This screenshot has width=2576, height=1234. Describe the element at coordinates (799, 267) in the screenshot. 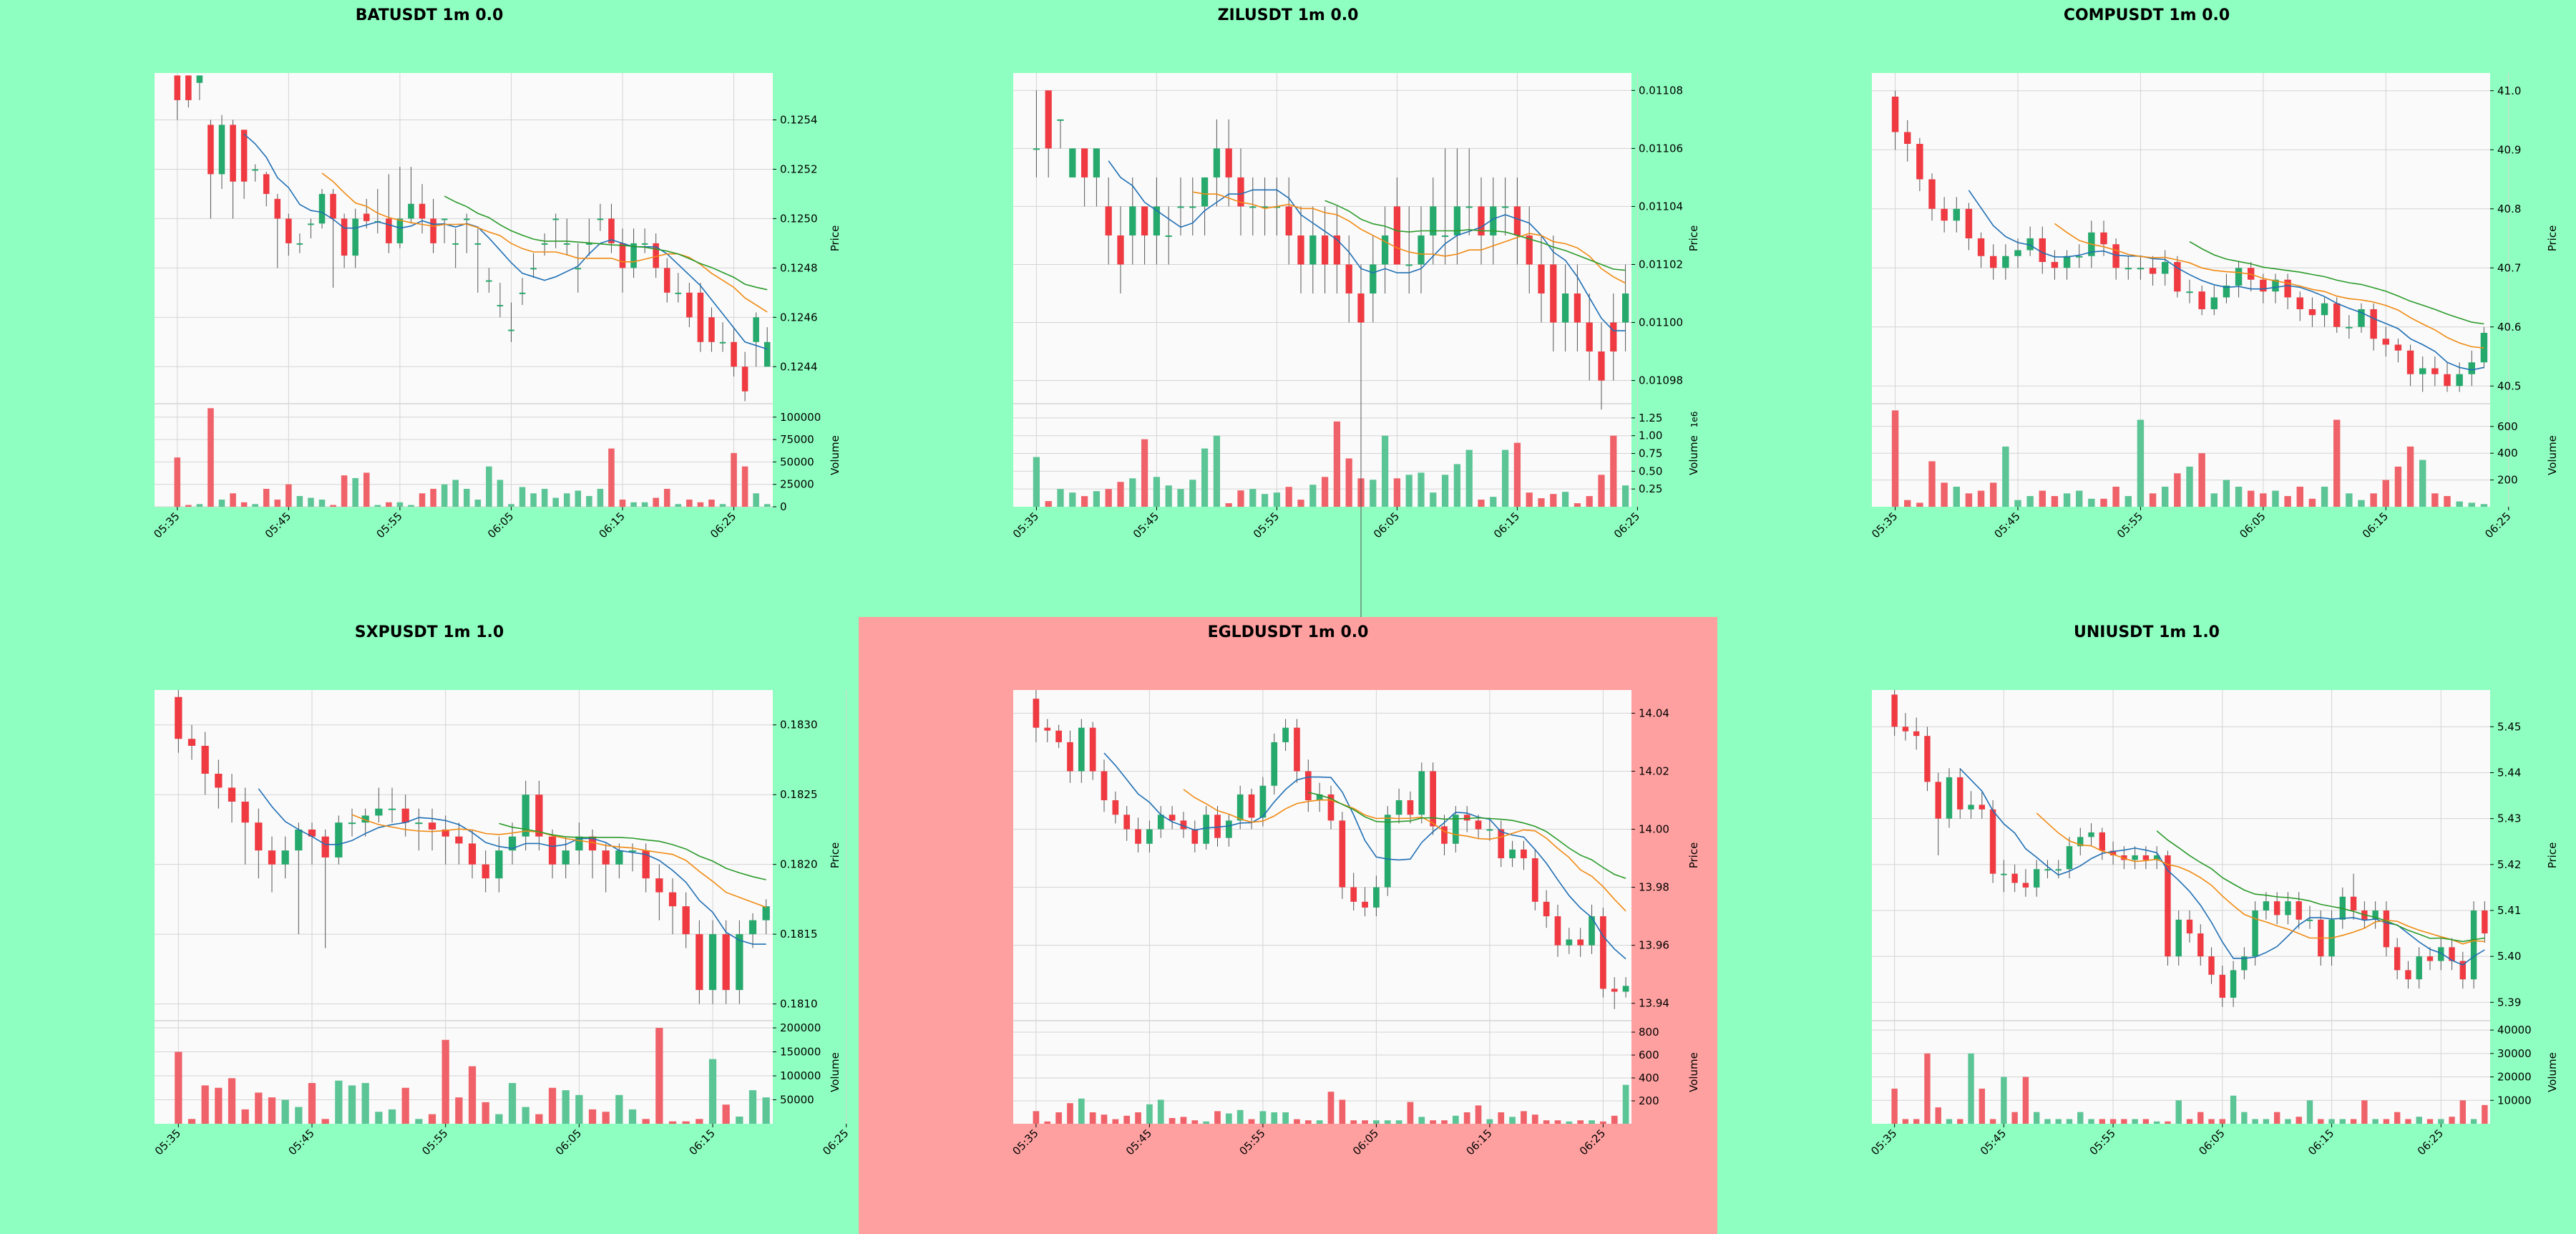

I see `price-tick-label: 0.1248` at that location.